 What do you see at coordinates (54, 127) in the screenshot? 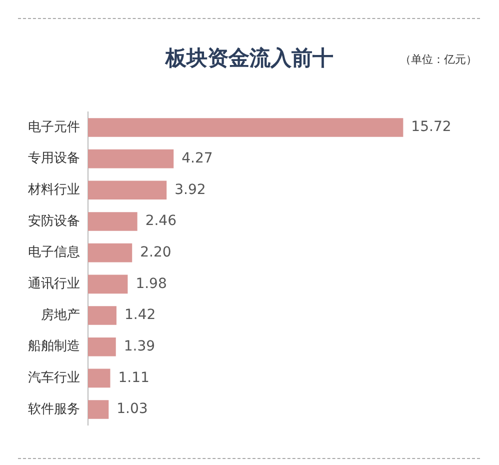
I see `y-tick-label: 电子元件` at bounding box center [54, 127].